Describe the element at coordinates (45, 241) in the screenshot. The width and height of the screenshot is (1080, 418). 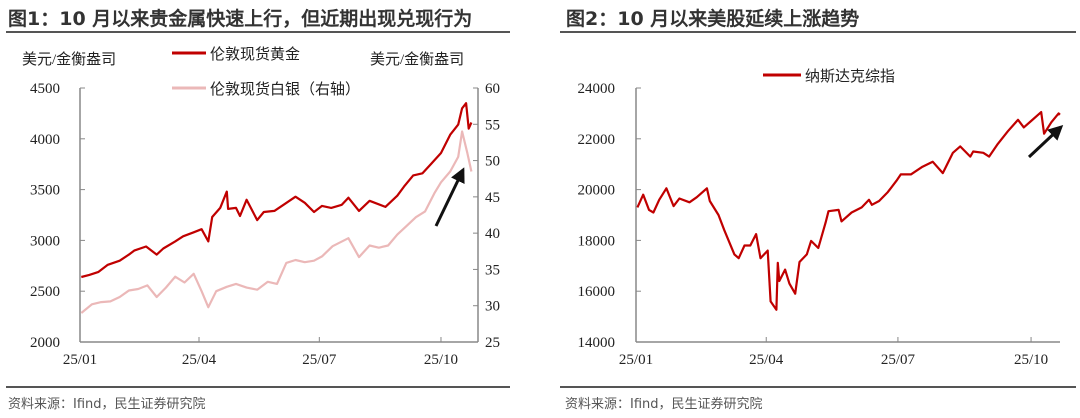
I see `left-y-tick-label: 3000` at that location.